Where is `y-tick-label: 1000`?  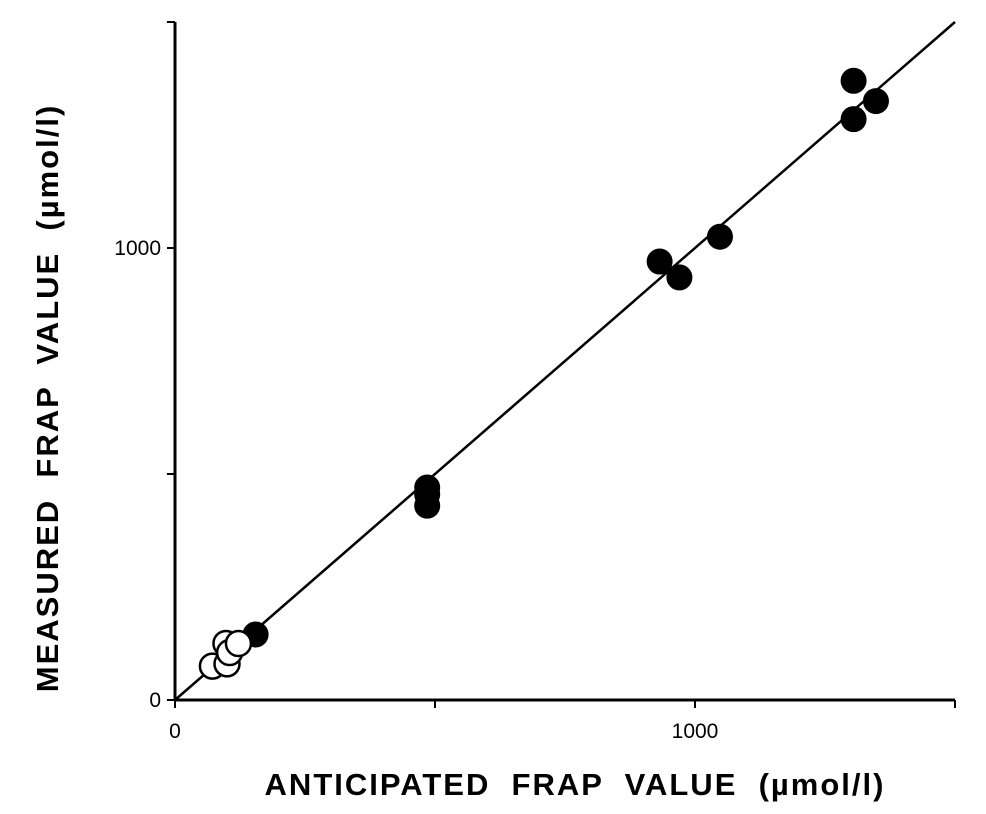
y-tick-label: 1000 is located at coordinates (137, 248).